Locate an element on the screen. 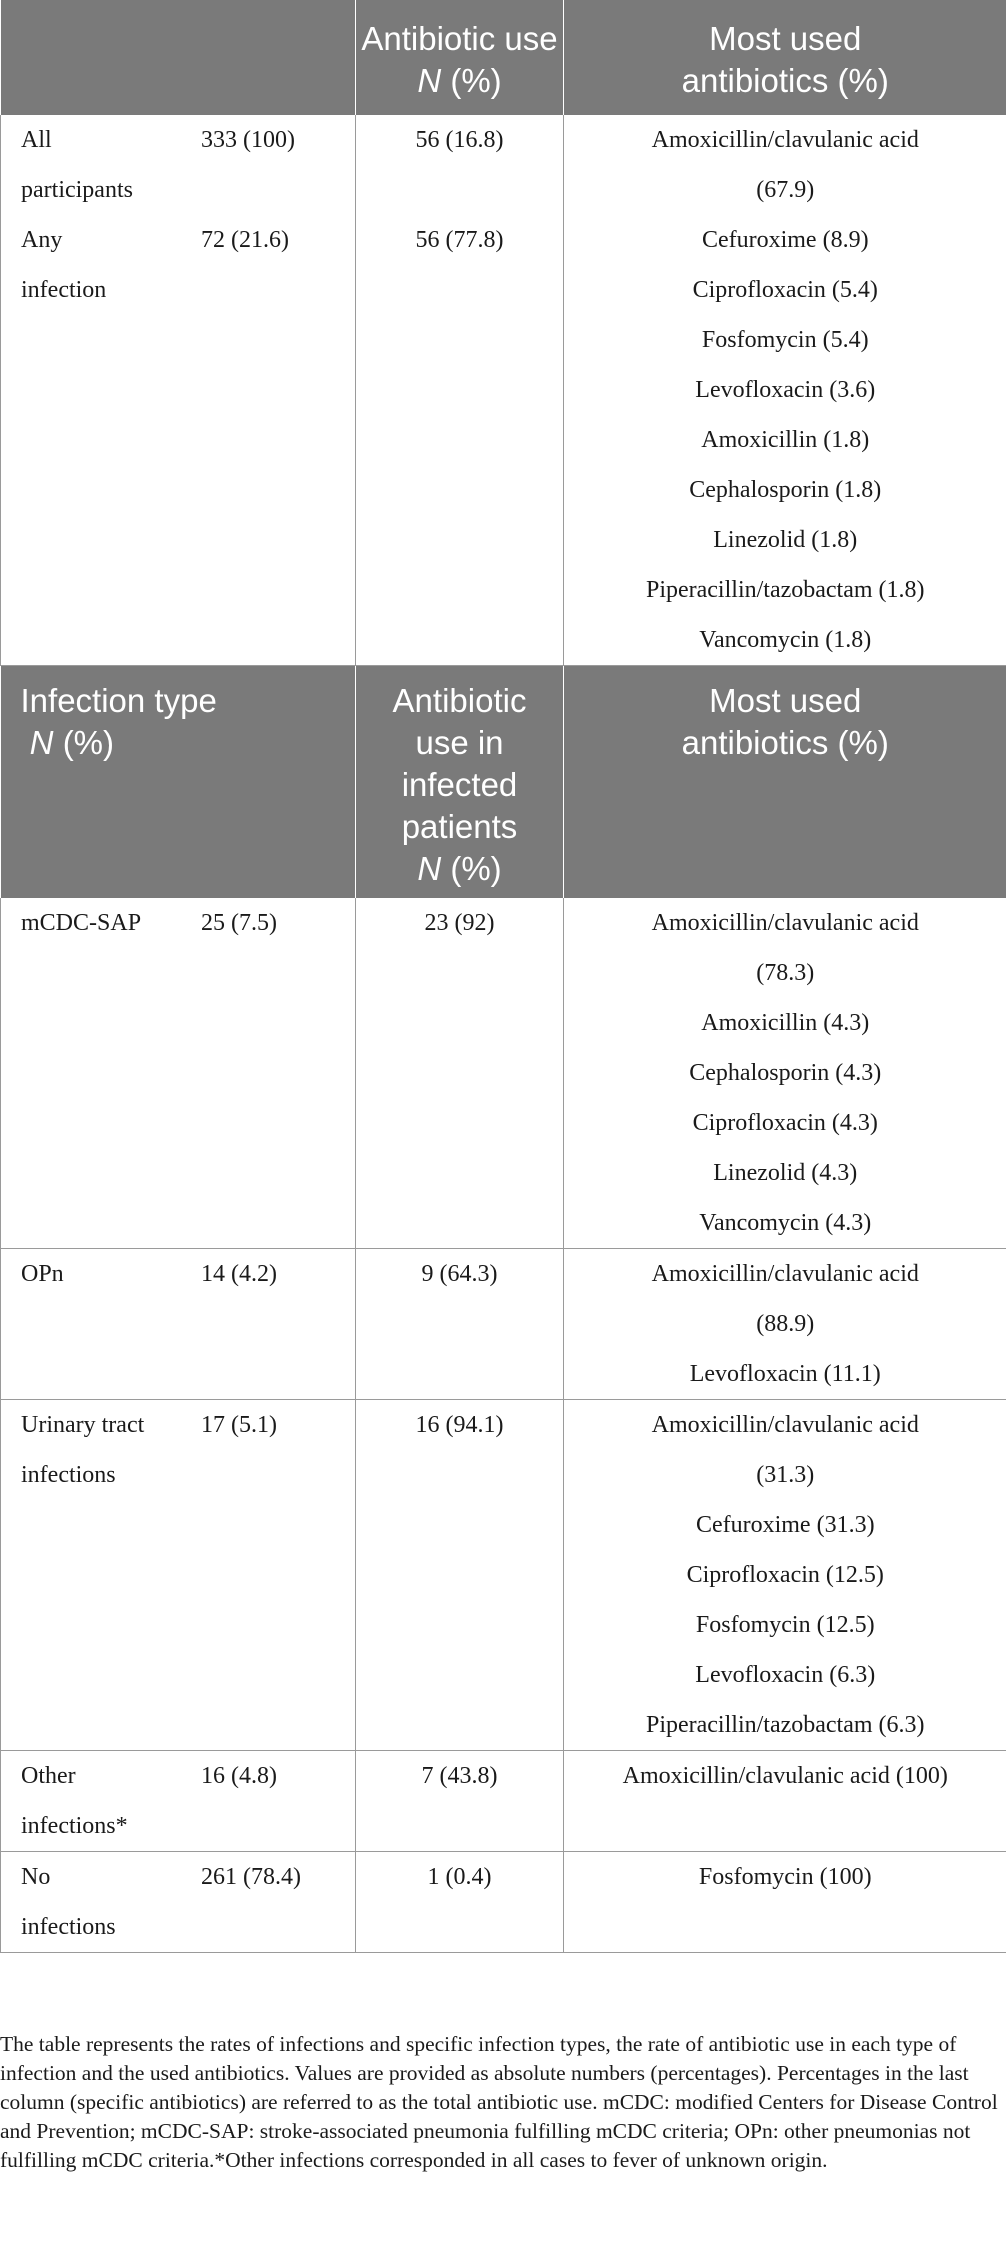 Image resolution: width=1006 pixels, height=2261 pixels. row-label-line: Any is located at coordinates (42, 240).